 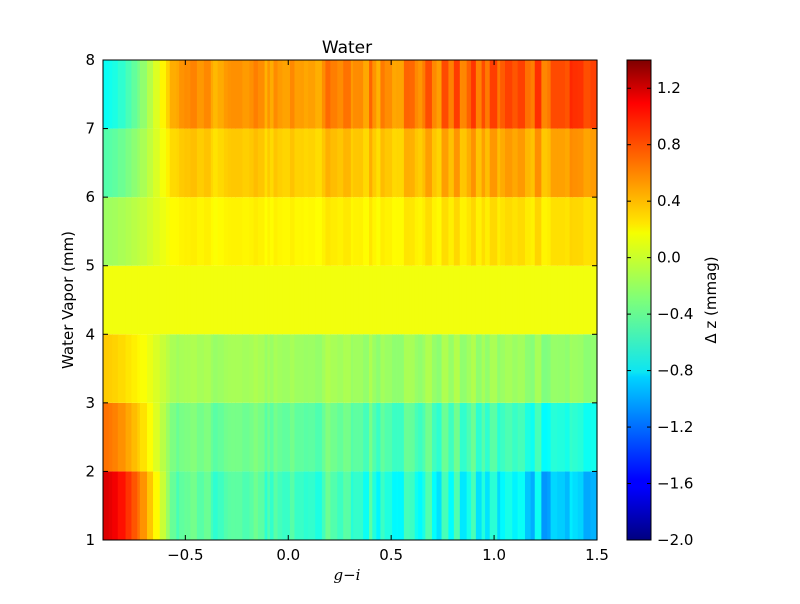 I want to click on colorbar-tick-label: 0.8, so click(x=669, y=145).